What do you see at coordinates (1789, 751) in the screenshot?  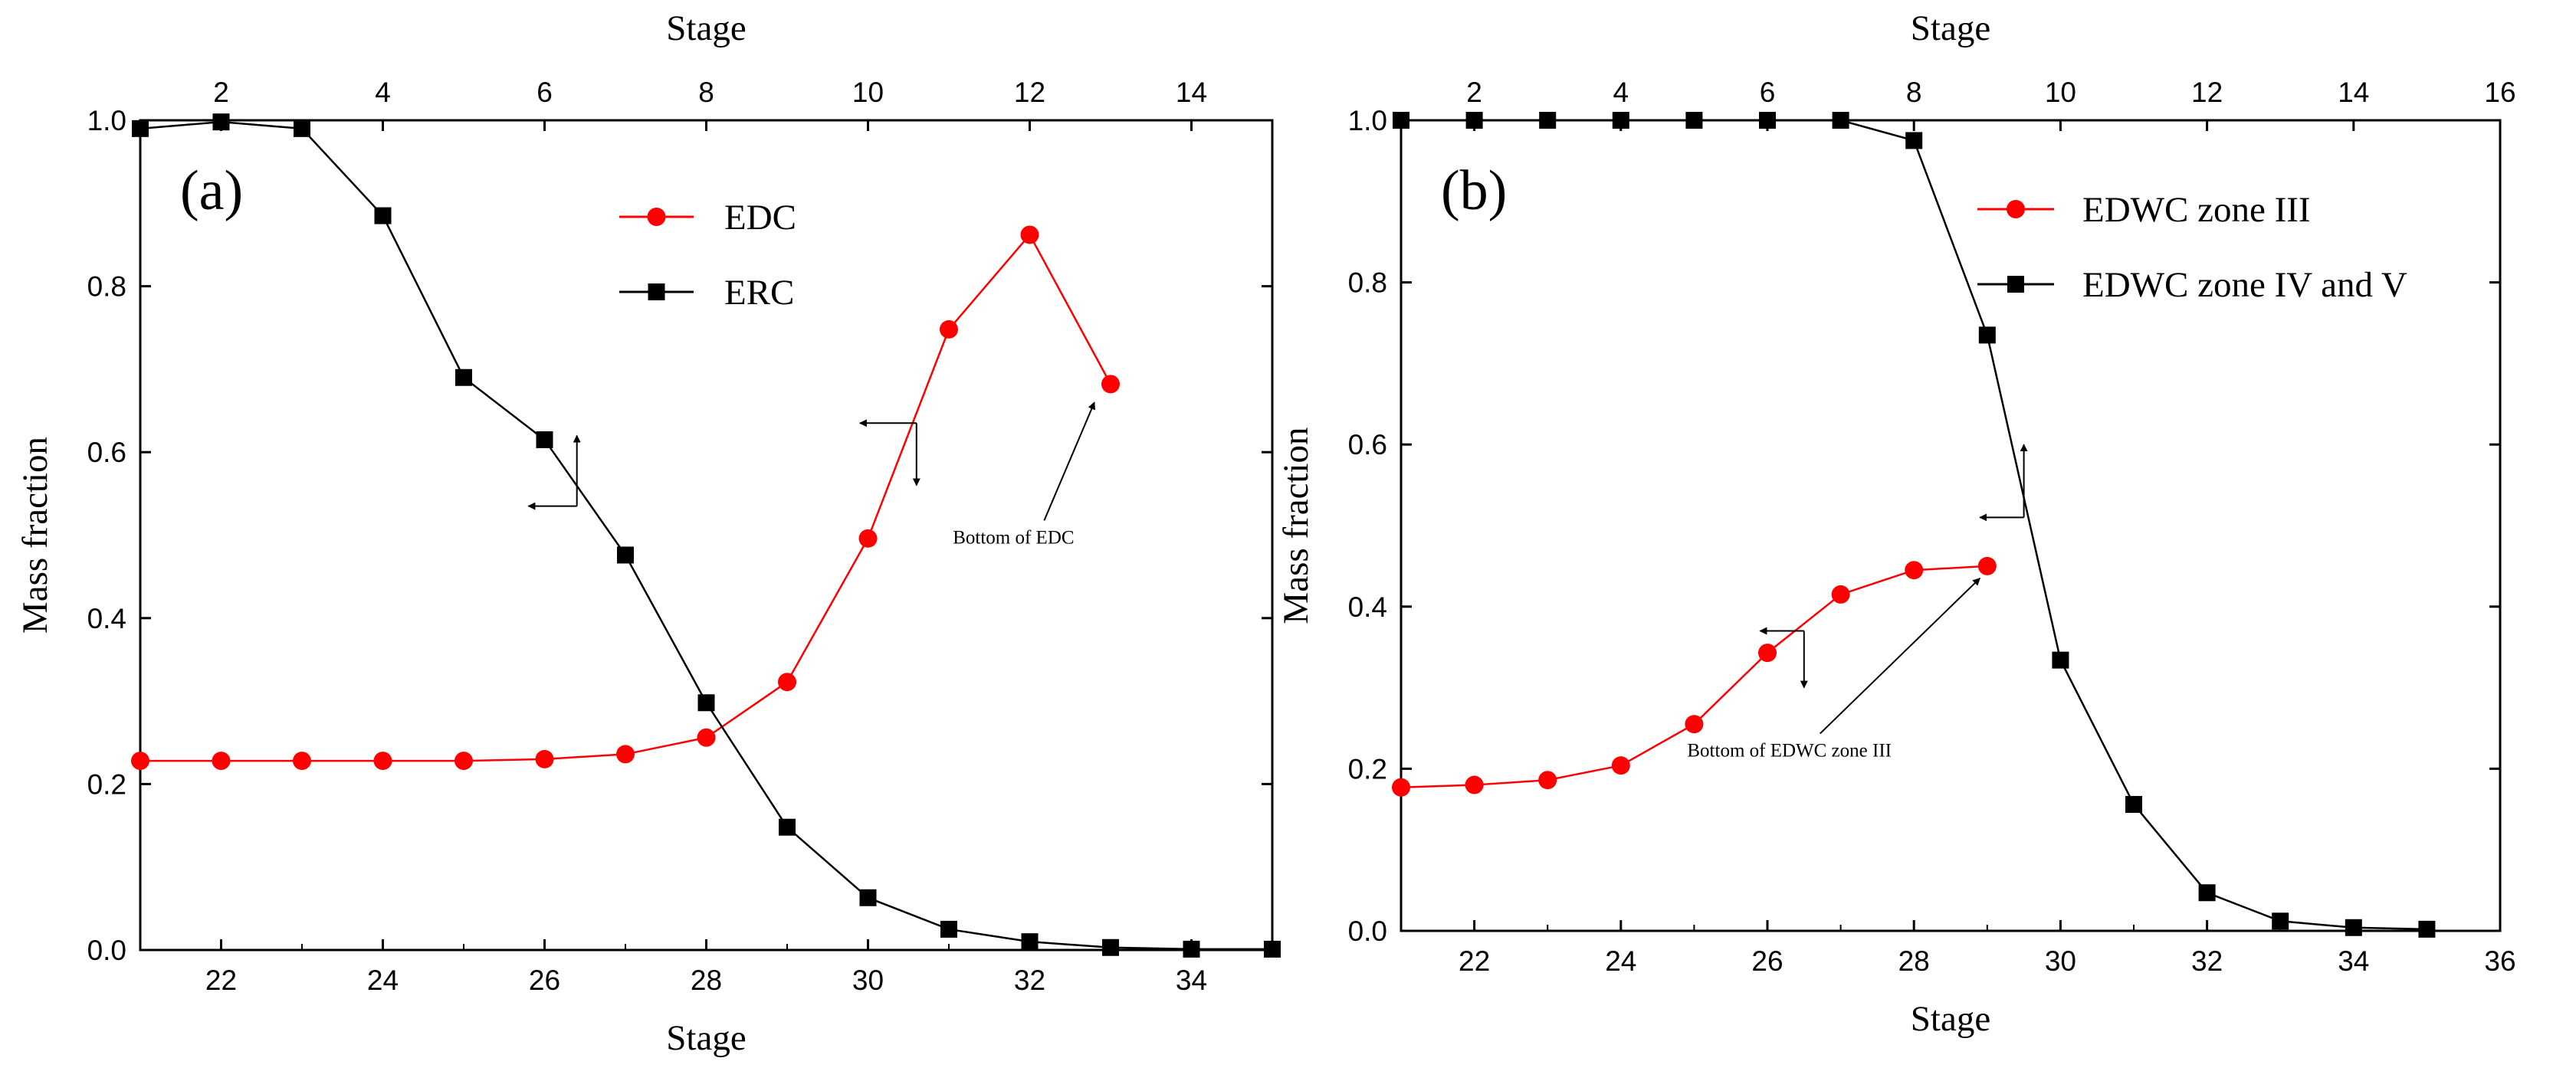 I see `annotation-text: Bottom of EDWC zone III` at bounding box center [1789, 751].